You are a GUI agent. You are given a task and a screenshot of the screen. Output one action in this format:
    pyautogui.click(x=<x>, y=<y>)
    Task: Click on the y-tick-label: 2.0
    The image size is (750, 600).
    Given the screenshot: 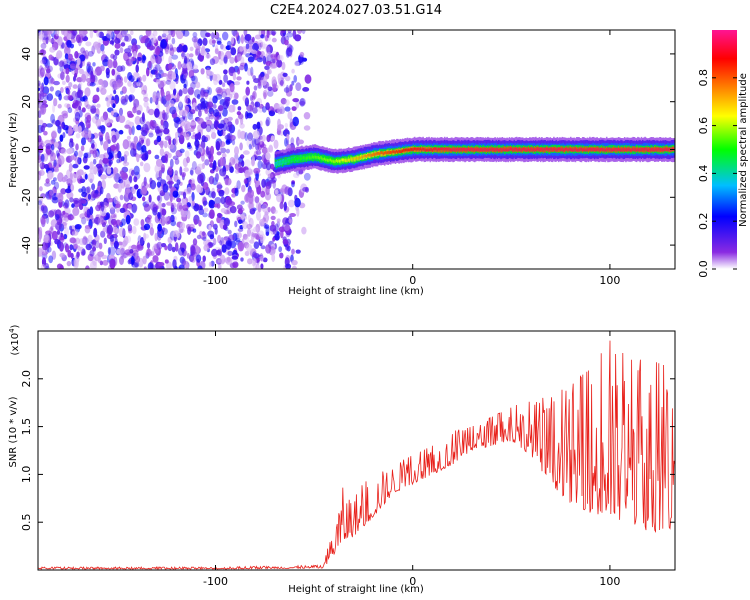 What is the action you would take?
    pyautogui.click(x=26, y=379)
    